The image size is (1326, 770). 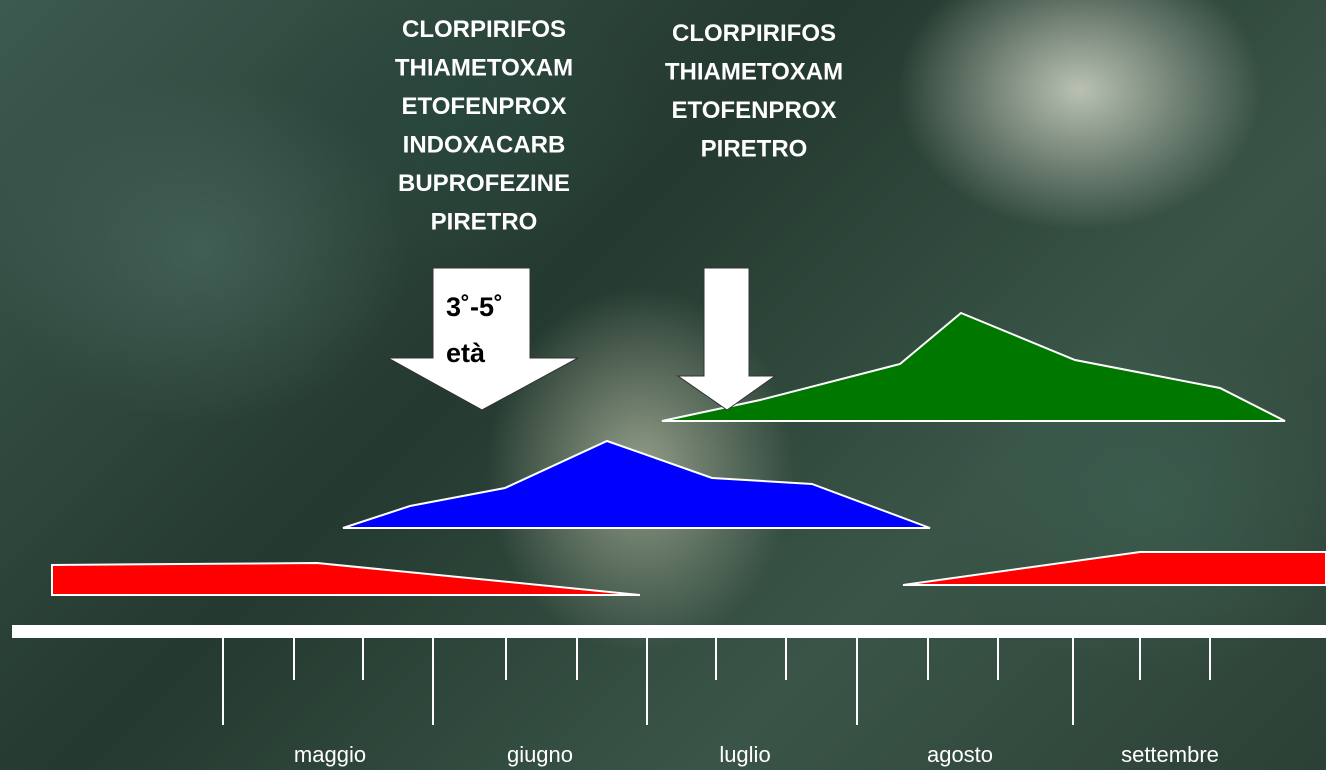 What do you see at coordinates (474, 307) in the screenshot?
I see `arrow-label: 3˚-5˚` at bounding box center [474, 307].